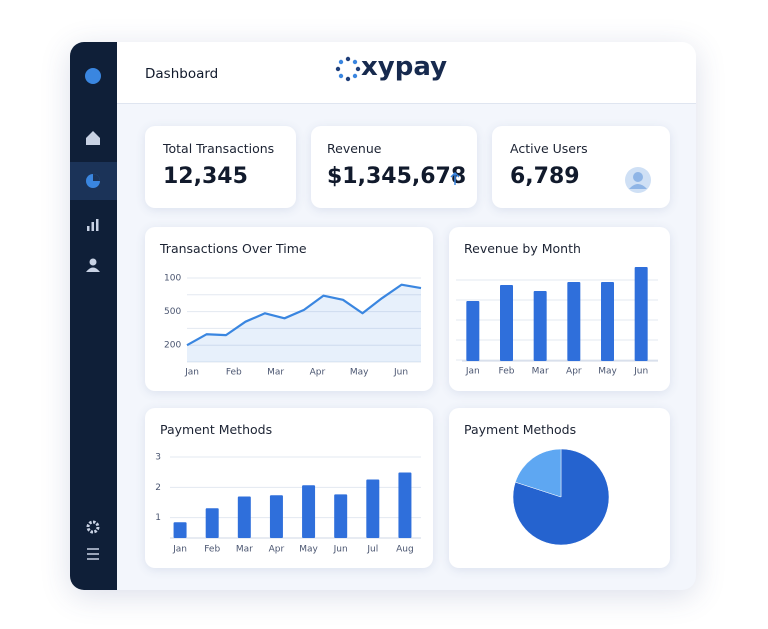  I want to click on pie-icon-slice, so click(96, 177).